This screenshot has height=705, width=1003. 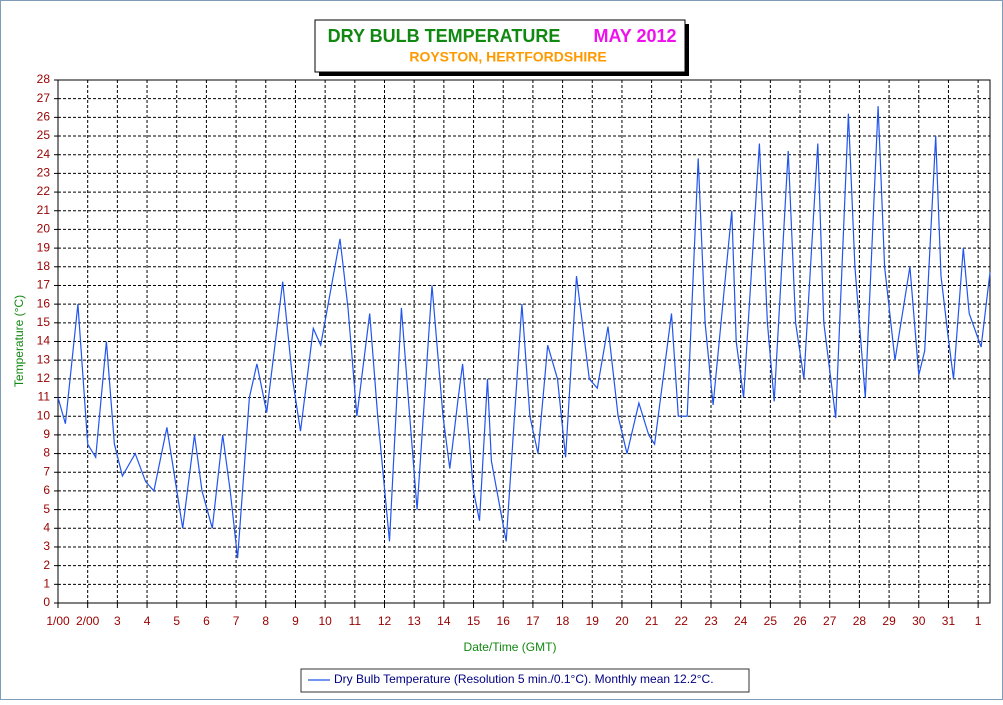 I want to click on y-tick-label: 14, so click(x=44, y=341).